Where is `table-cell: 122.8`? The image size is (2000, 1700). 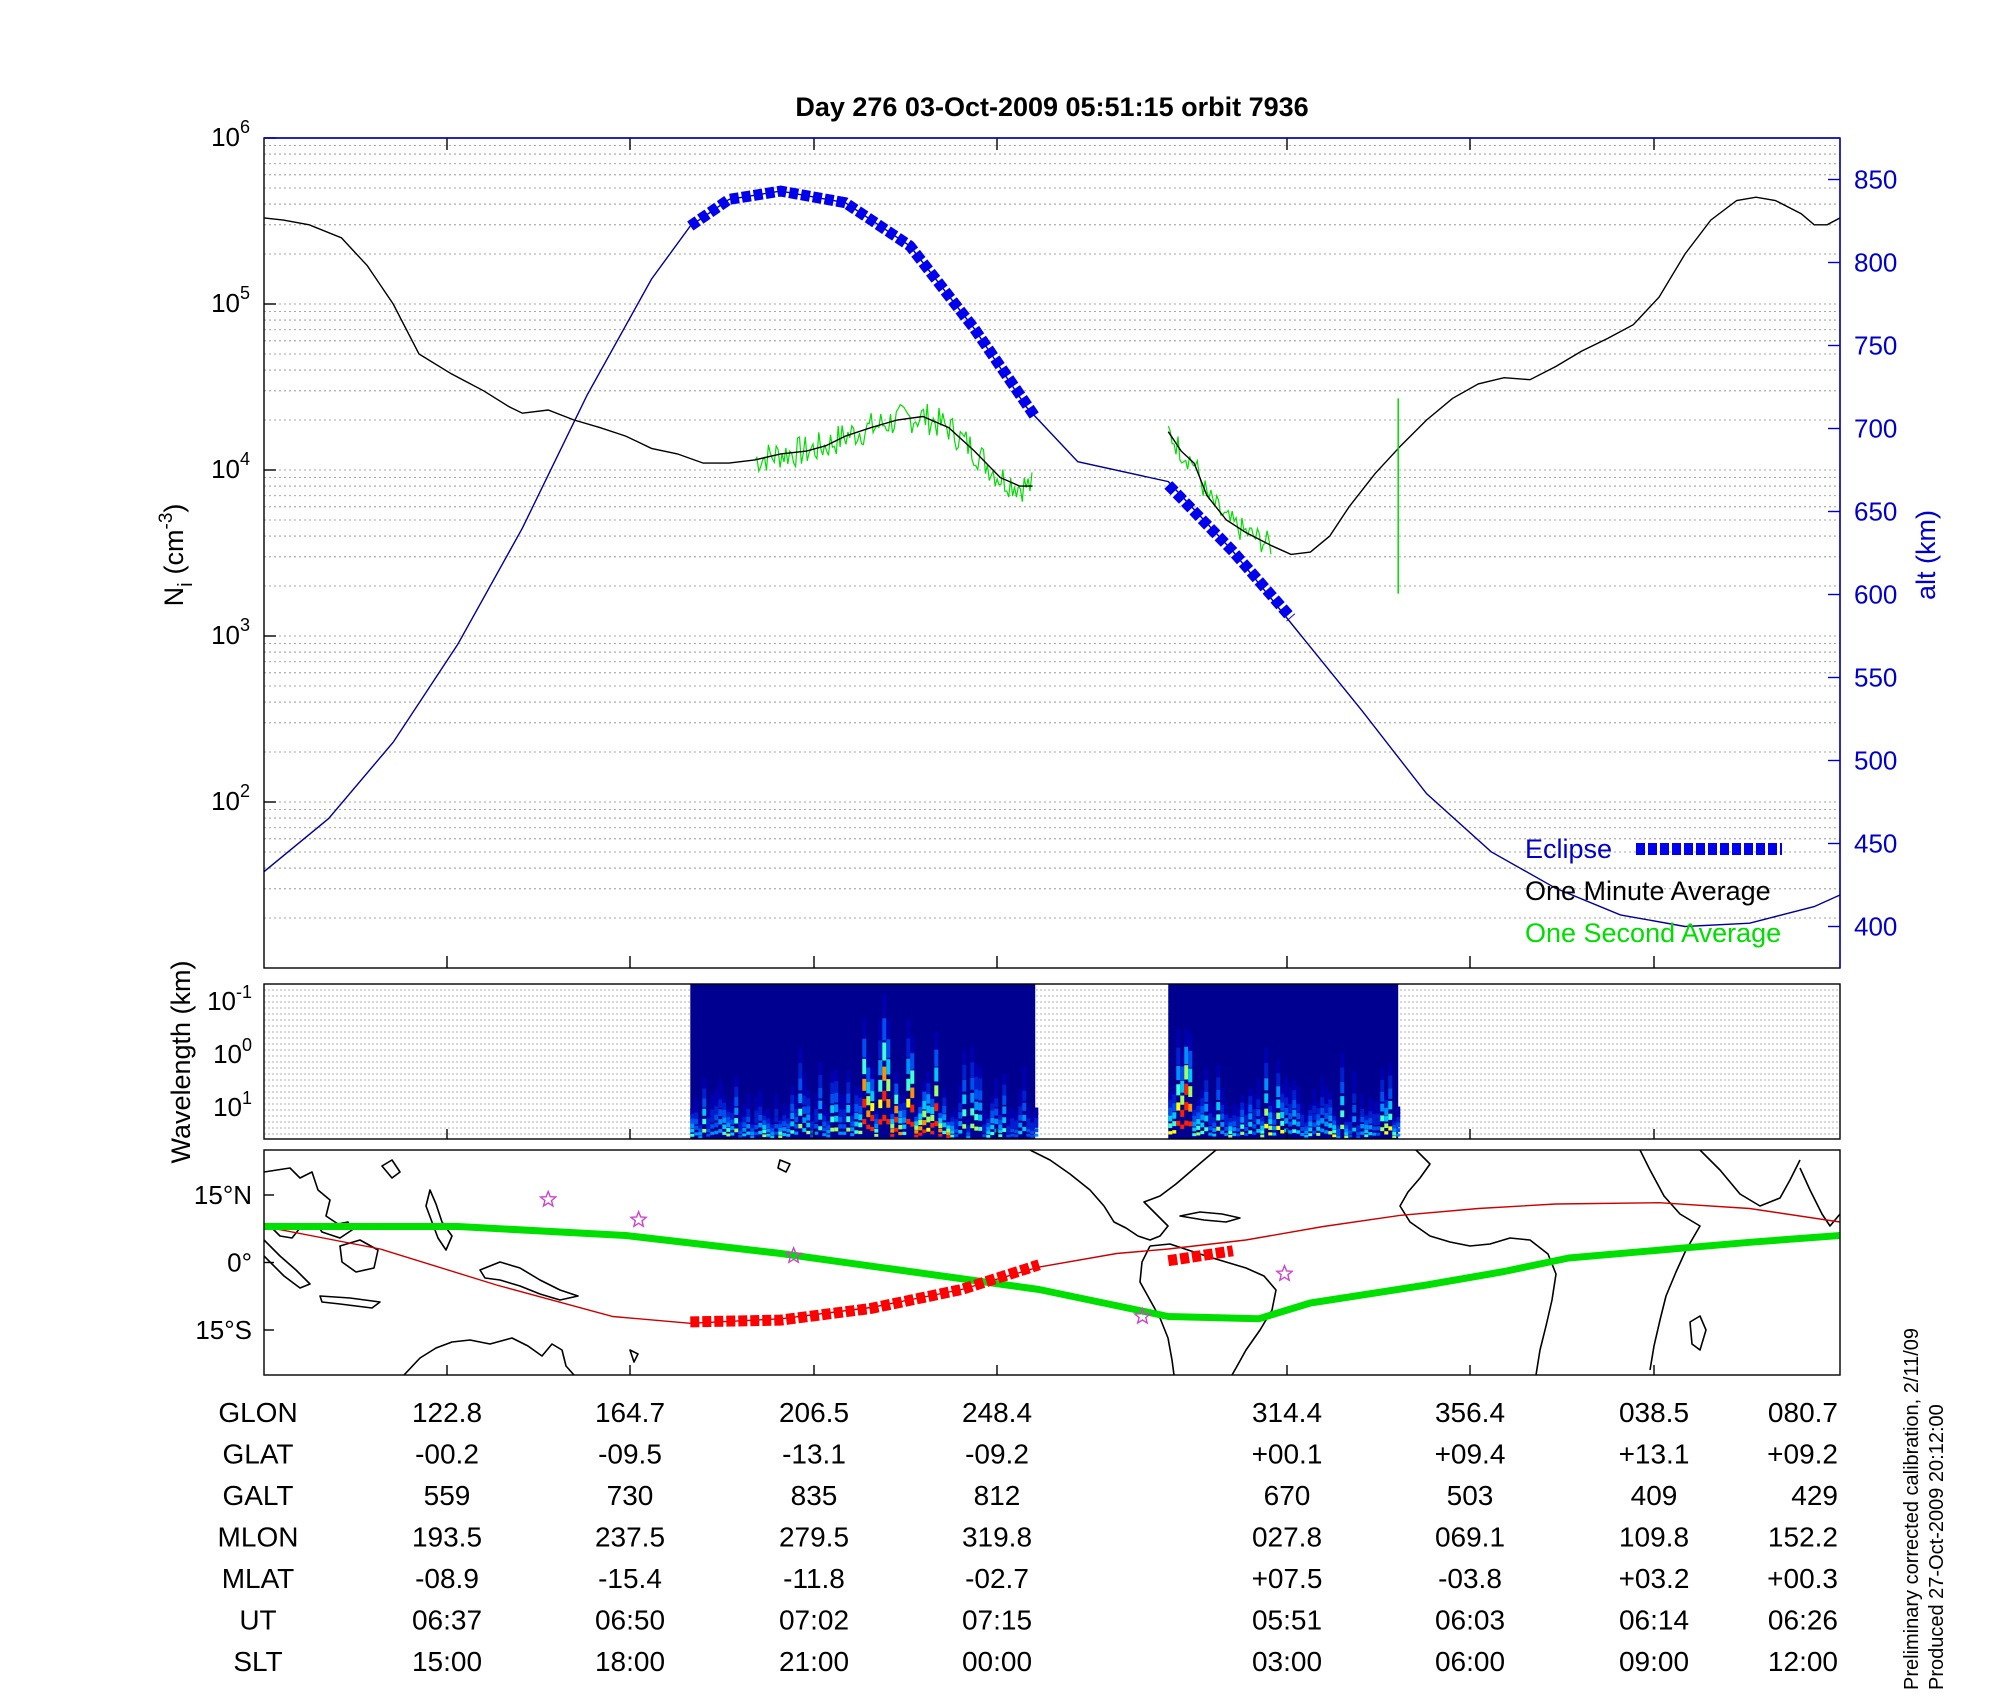
table-cell: 122.8 is located at coordinates (447, 1412).